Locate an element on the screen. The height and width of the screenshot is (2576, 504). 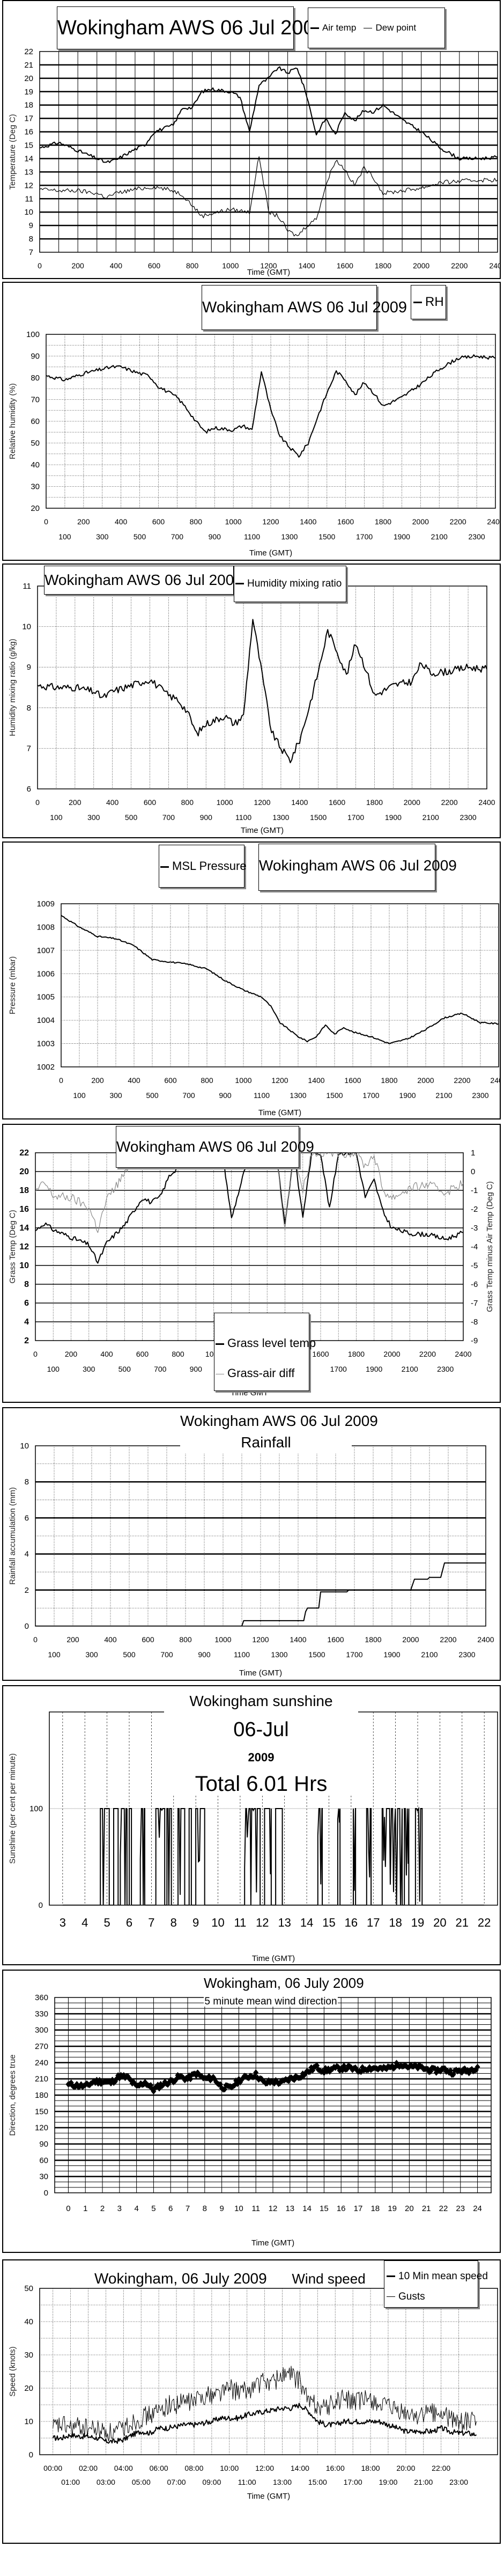
chart-subtitle: Rainfall is located at coordinates (266, 1442).